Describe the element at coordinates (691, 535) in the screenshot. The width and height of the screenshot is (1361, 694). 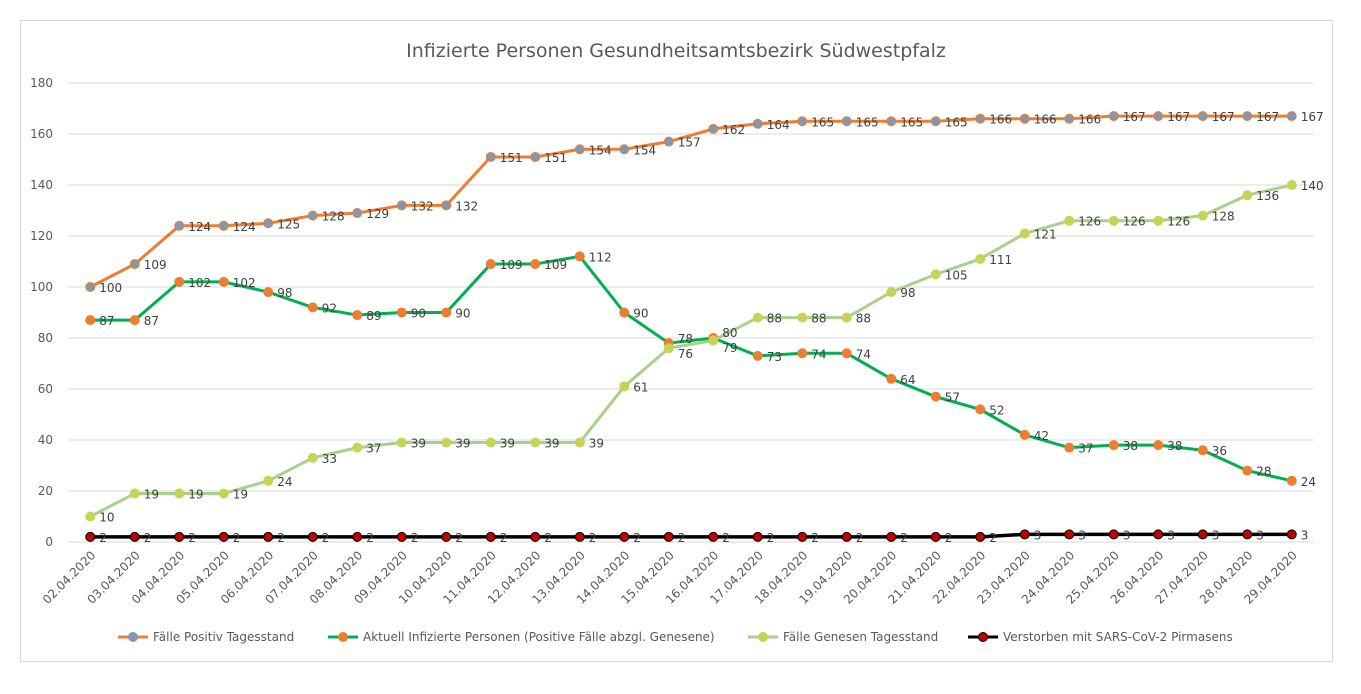
I see `series-line` at that location.